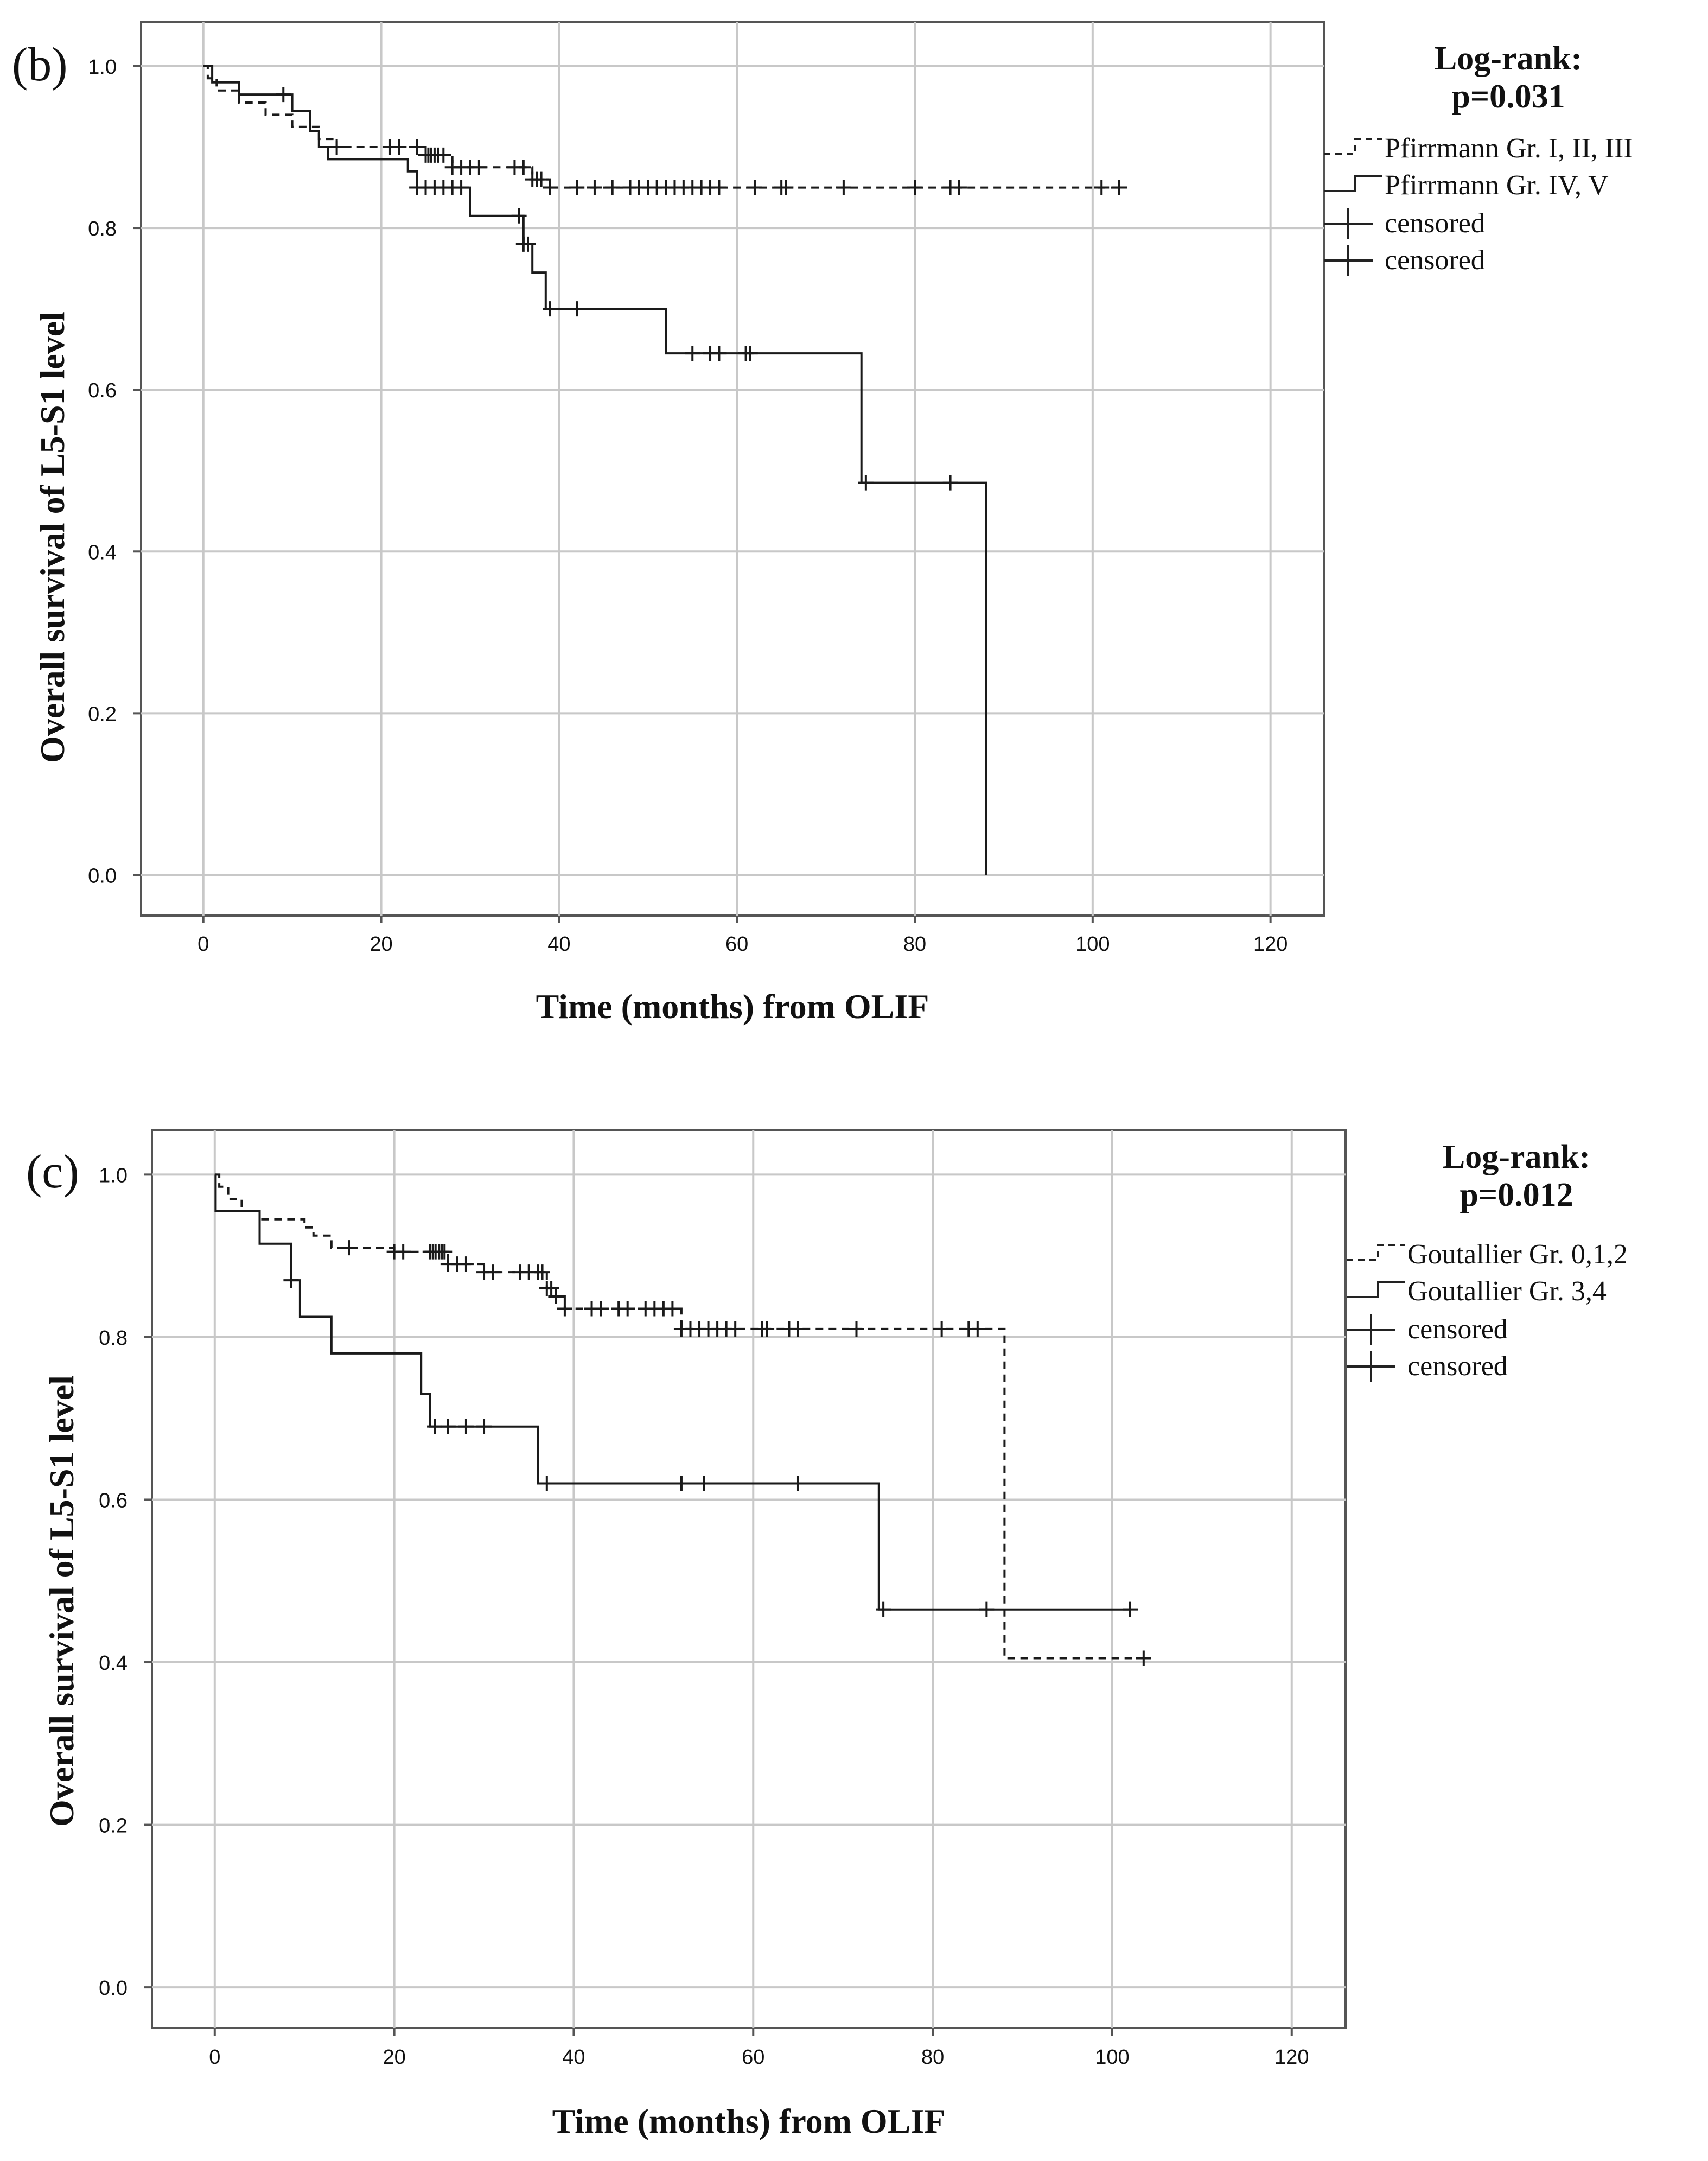 The image size is (1708, 2161). I want to click on km-curve-solid, so click(672, 1392).